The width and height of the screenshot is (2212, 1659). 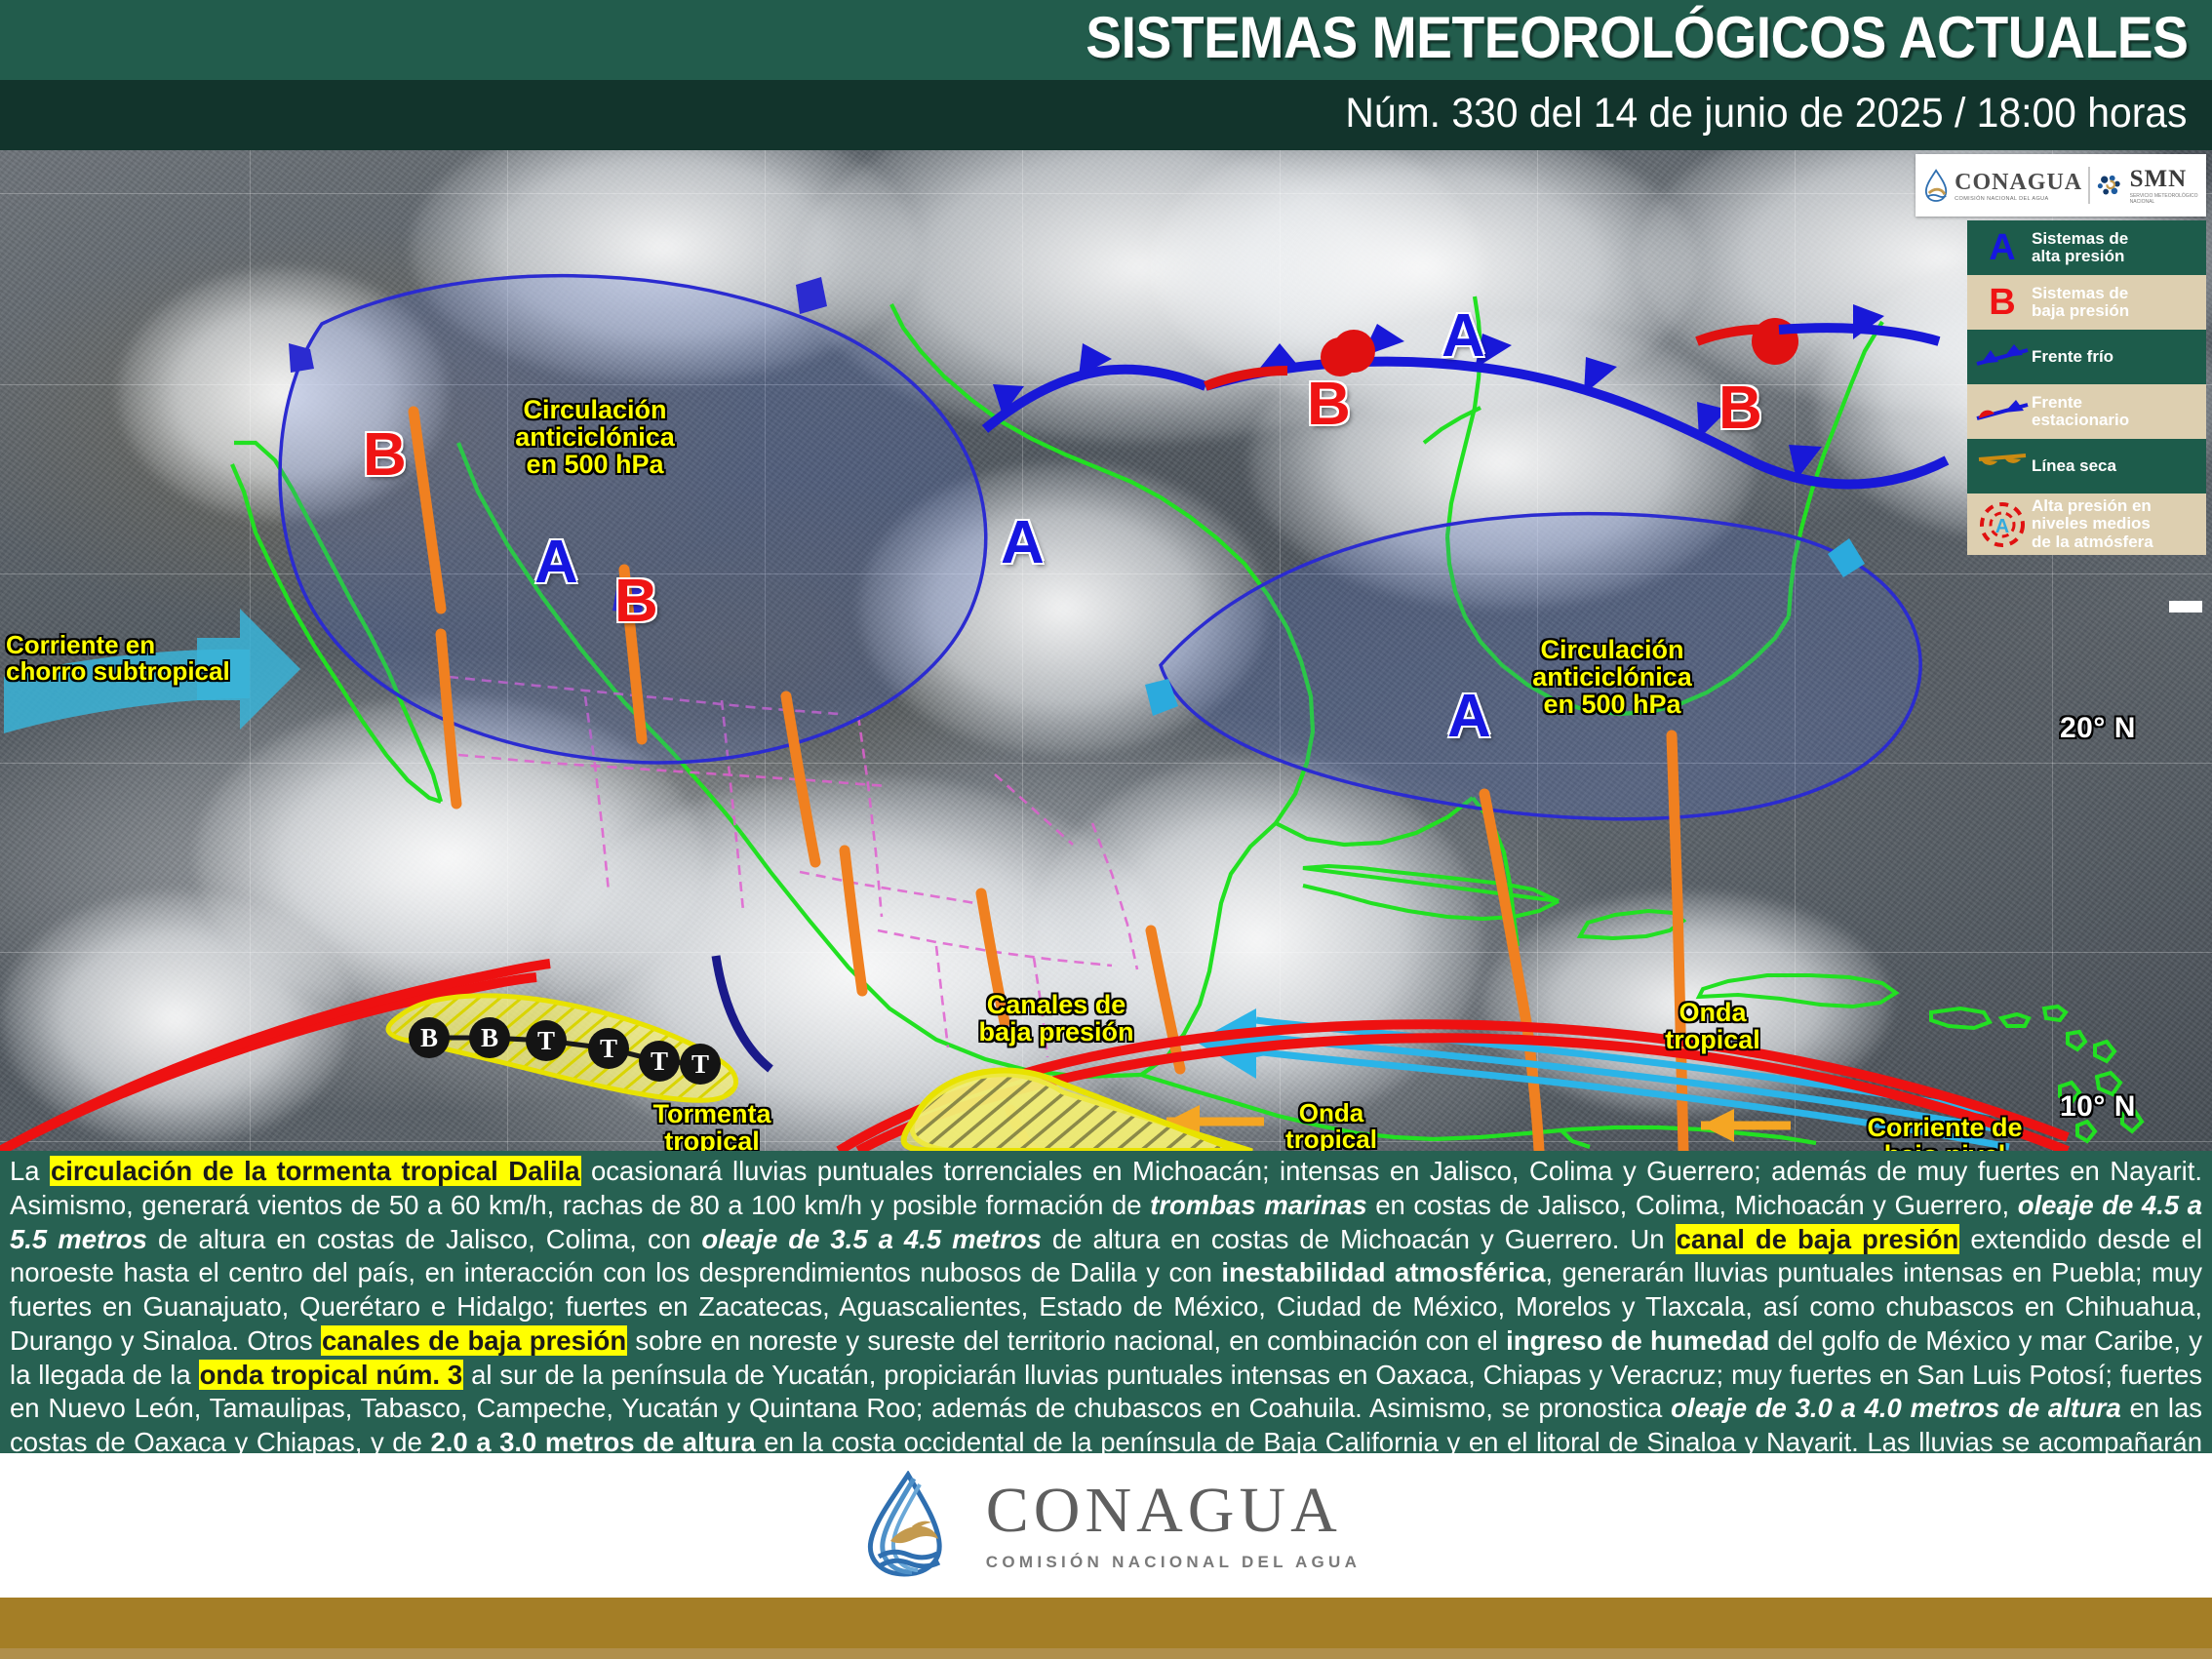 What do you see at coordinates (1653, 506) in the screenshot?
I see `coastline-usa` at bounding box center [1653, 506].